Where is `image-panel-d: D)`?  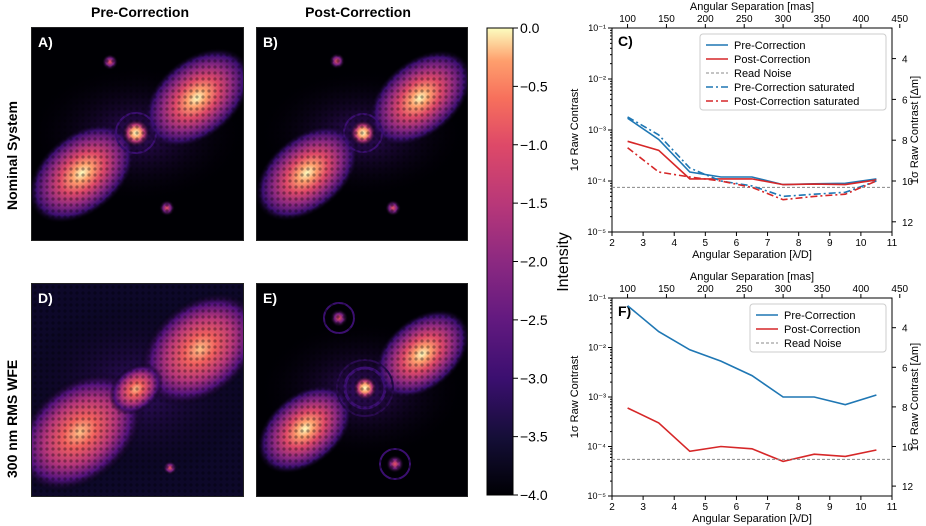
image-panel-d: D) is located at coordinates (137, 390).